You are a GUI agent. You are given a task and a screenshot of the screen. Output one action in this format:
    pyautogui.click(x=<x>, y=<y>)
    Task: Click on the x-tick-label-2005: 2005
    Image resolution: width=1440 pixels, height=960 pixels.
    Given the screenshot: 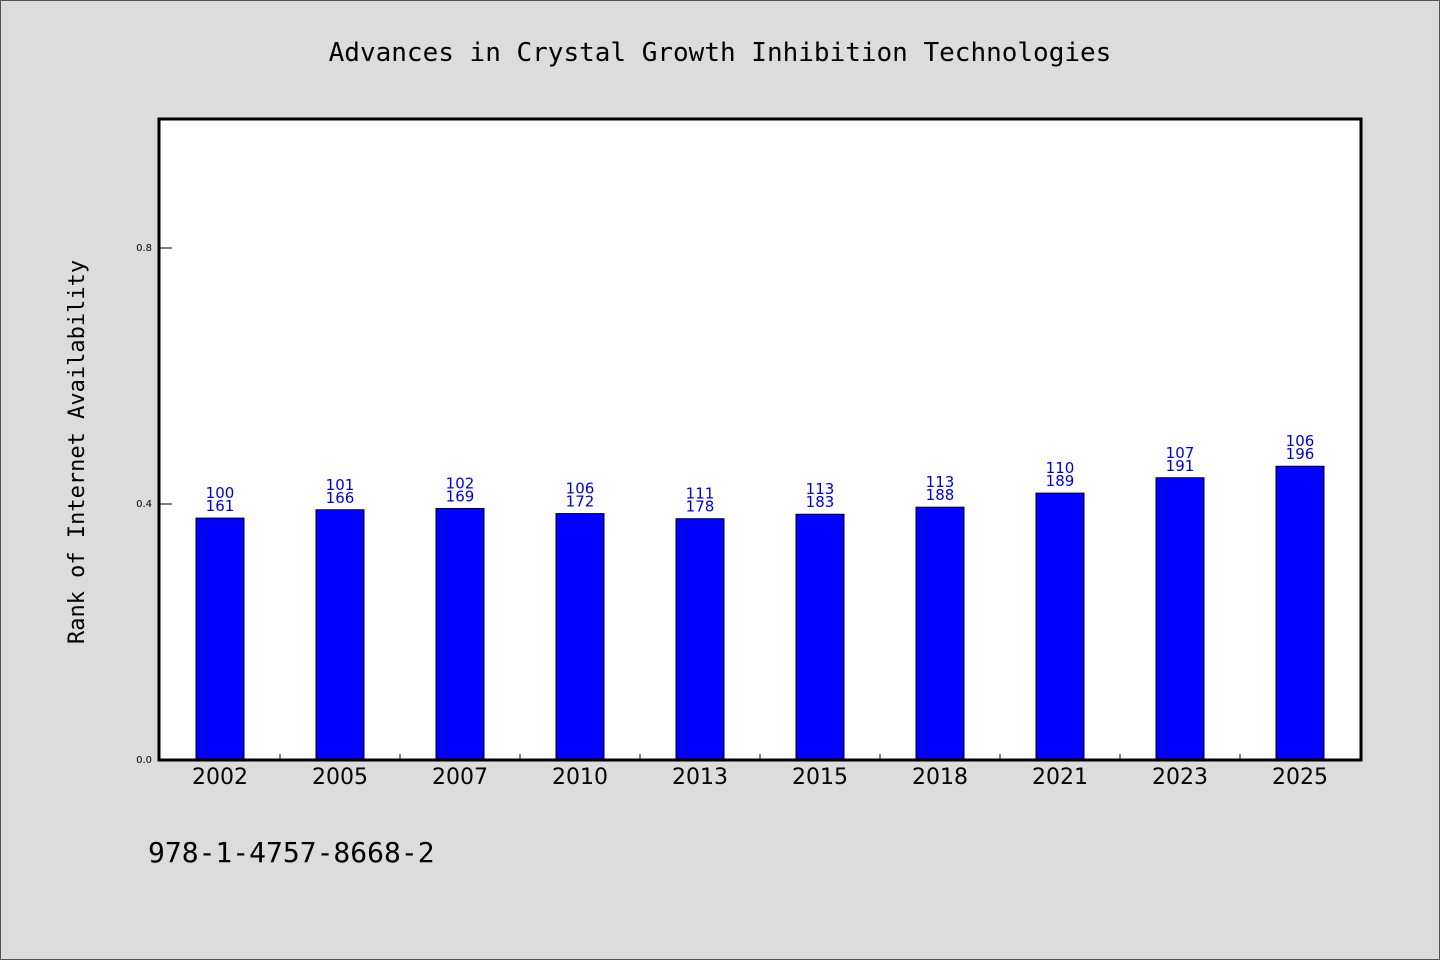 What is the action you would take?
    pyautogui.click(x=340, y=777)
    